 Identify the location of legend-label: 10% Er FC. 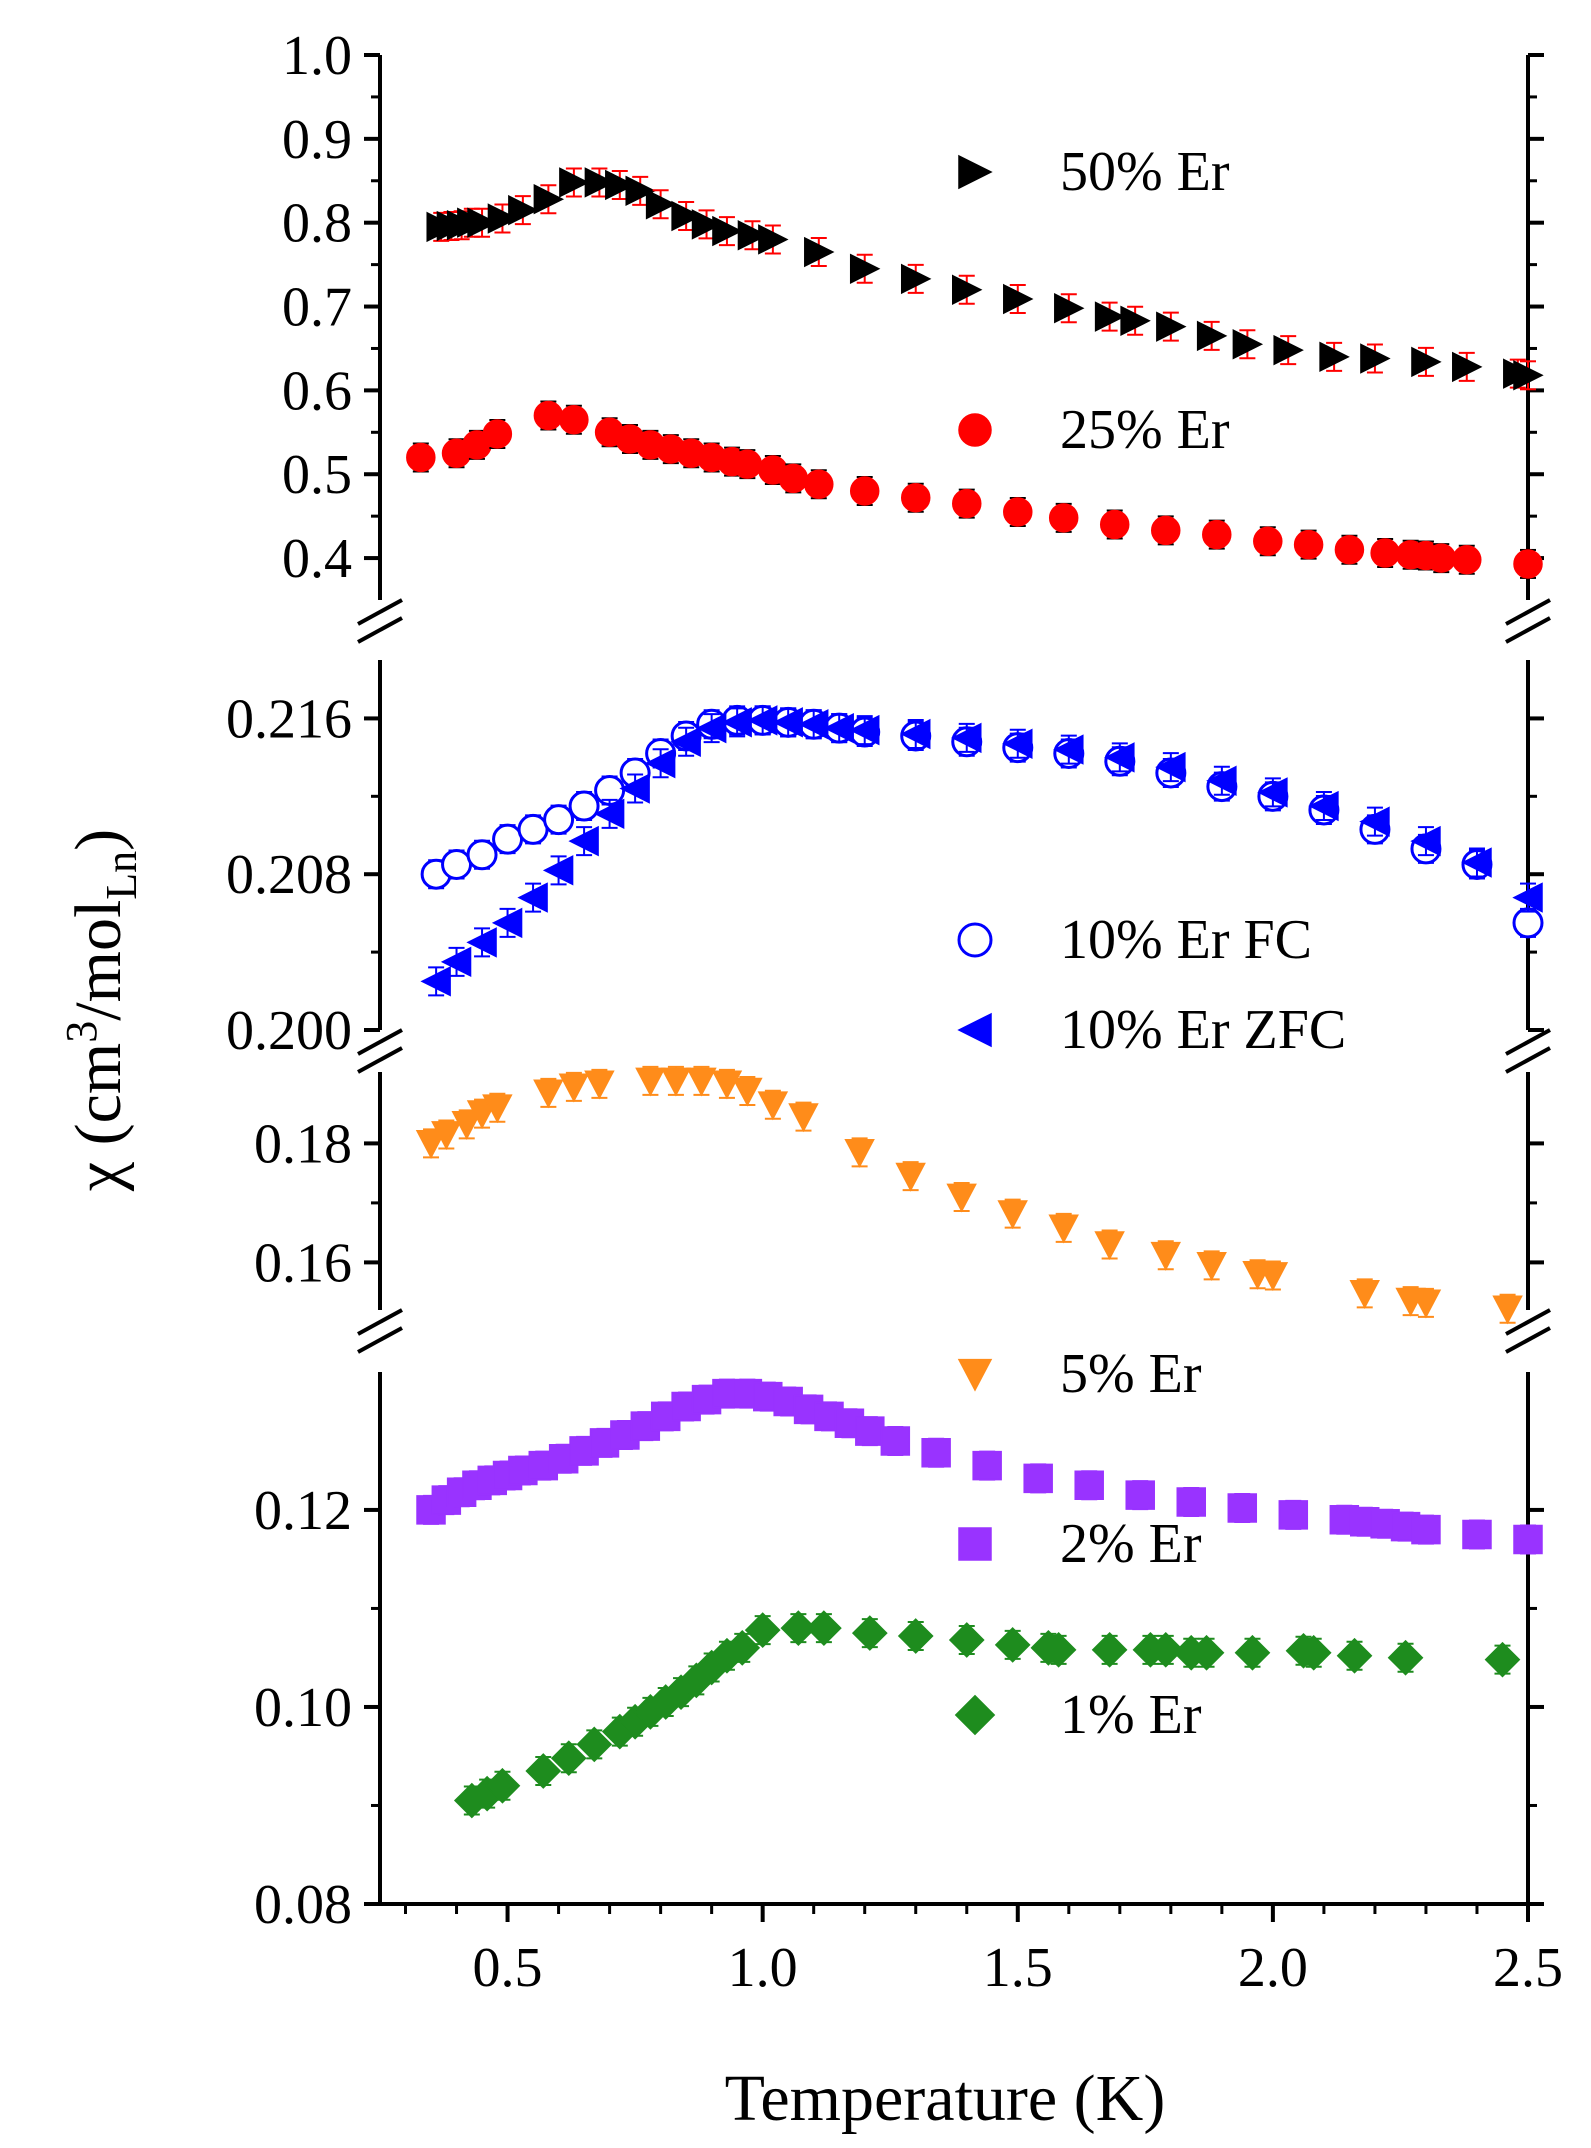
(1186, 940).